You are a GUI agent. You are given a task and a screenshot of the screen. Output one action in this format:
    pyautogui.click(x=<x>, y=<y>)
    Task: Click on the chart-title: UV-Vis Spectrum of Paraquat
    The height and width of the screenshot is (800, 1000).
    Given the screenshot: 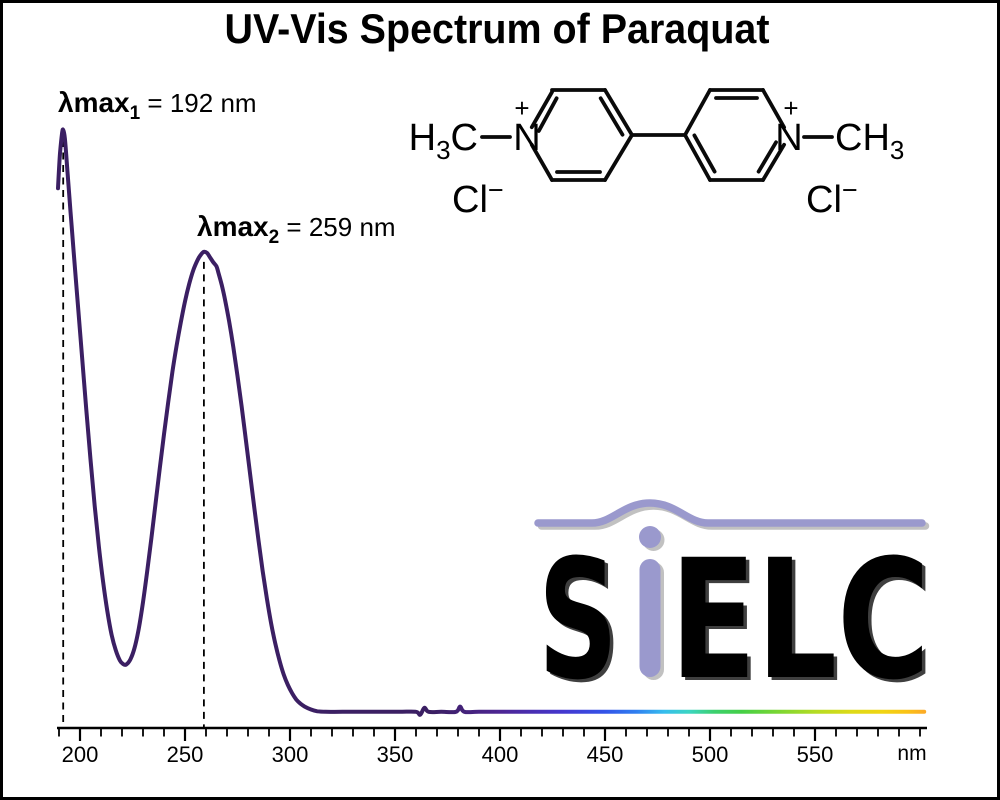 What is the action you would take?
    pyautogui.click(x=497, y=28)
    